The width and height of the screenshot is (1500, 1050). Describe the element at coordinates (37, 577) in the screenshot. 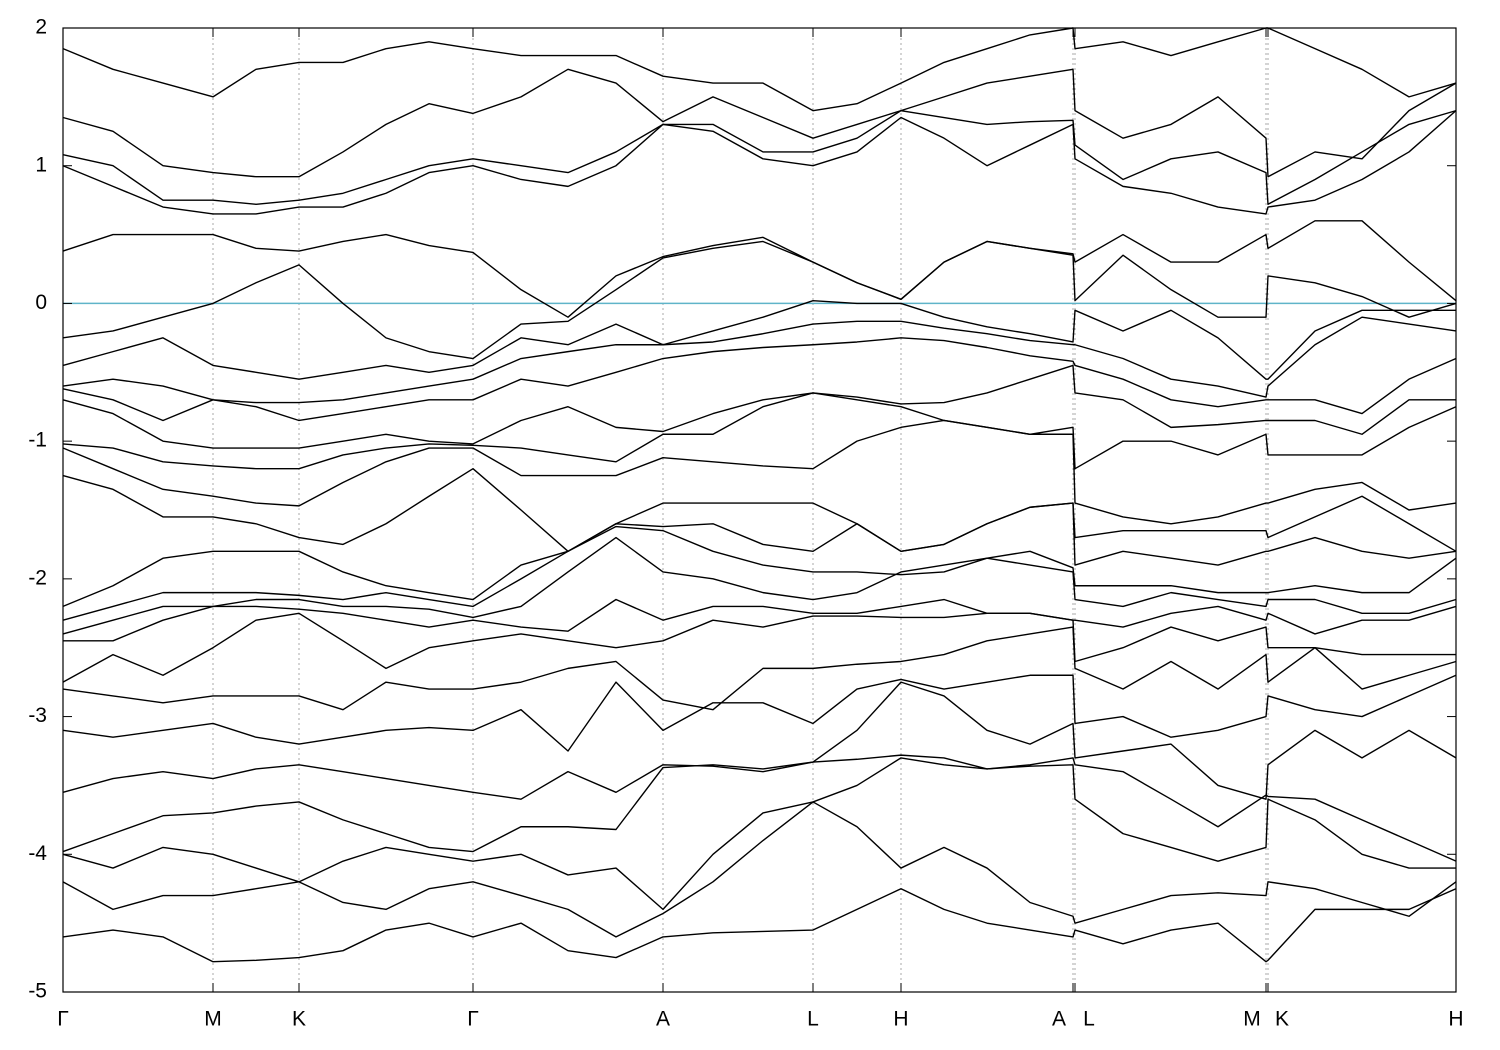

I see `y-tick-label: -2` at that location.